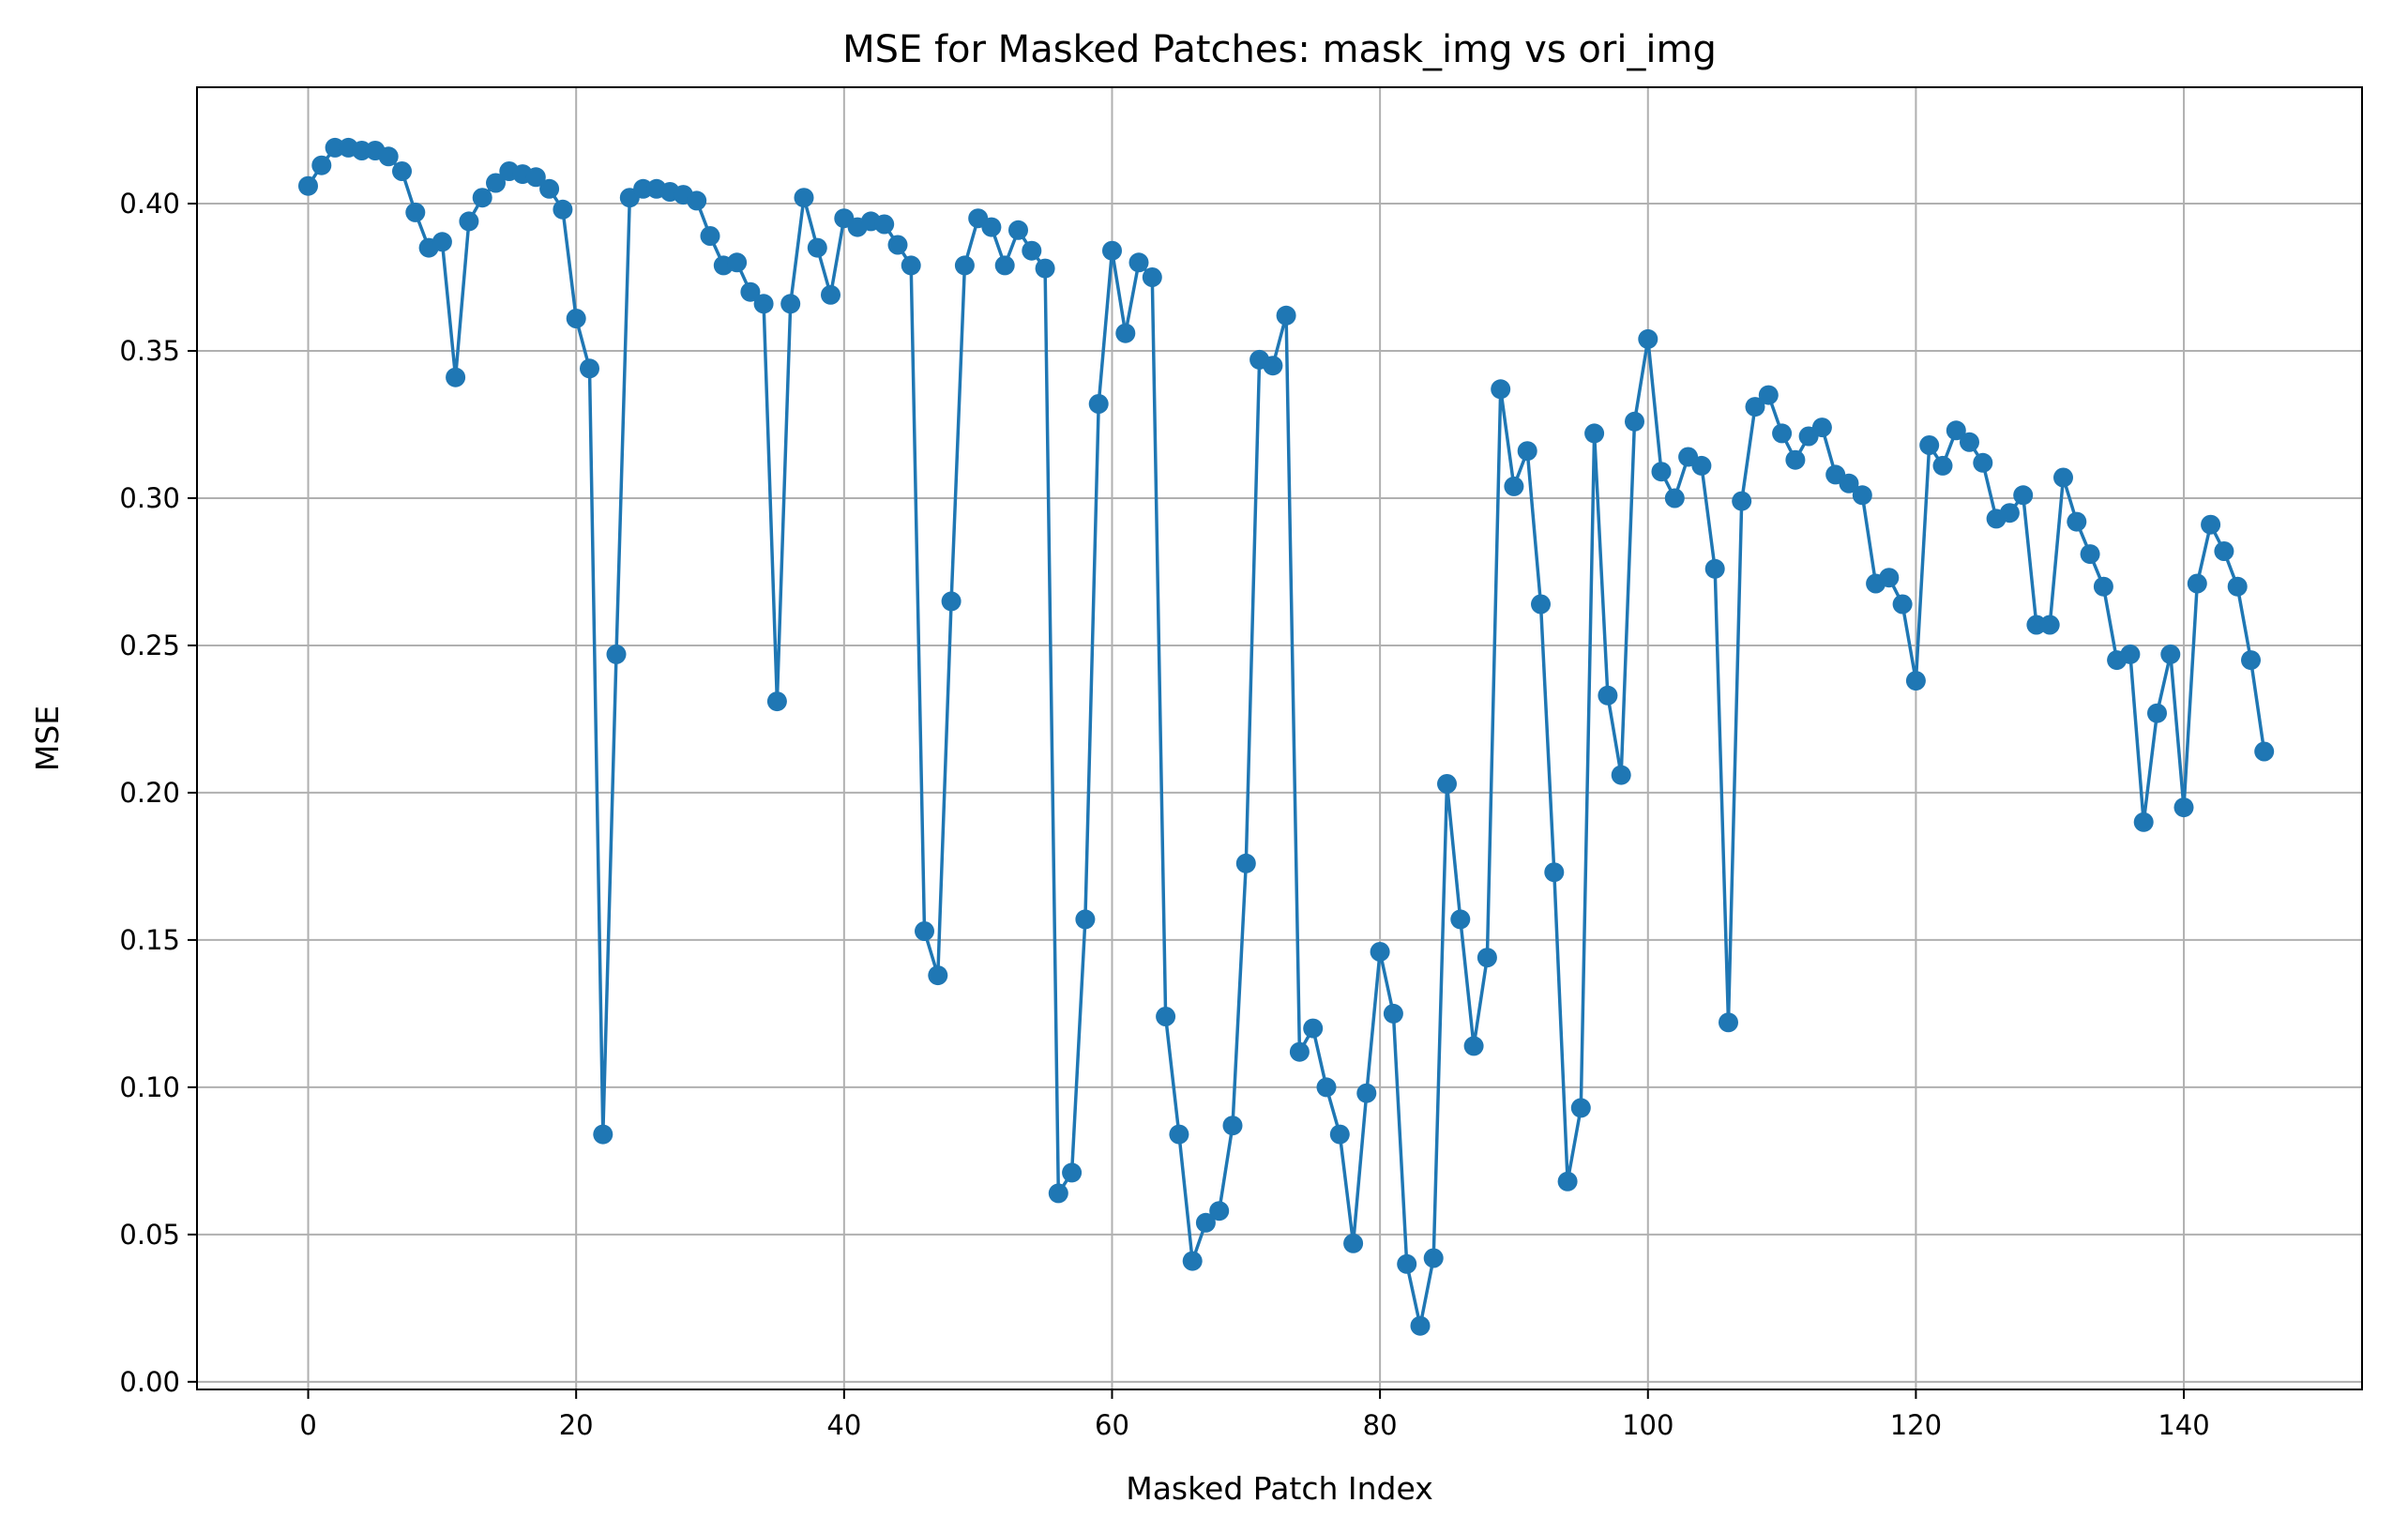 The height and width of the screenshot is (1533, 2408). What do you see at coordinates (307, 1425) in the screenshot?
I see `x-tick-label: 0` at bounding box center [307, 1425].